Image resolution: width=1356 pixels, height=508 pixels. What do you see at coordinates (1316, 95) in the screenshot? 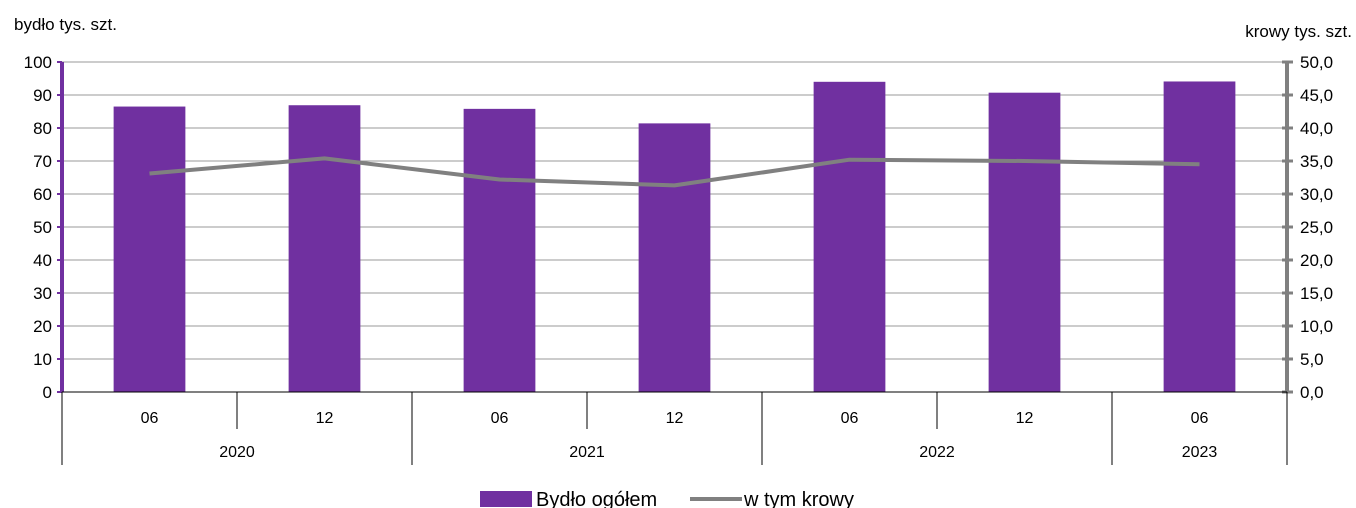
I see `y-right-tick-label: 45,0` at bounding box center [1316, 95].